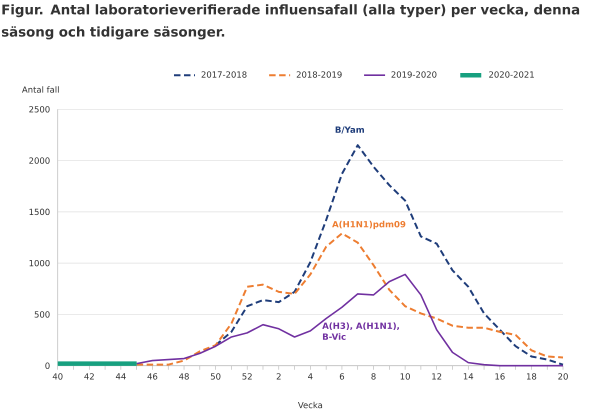 The width and height of the screenshot is (607, 416). Describe the element at coordinates (373, 376) in the screenshot. I see `x-tick-label: 8` at that location.